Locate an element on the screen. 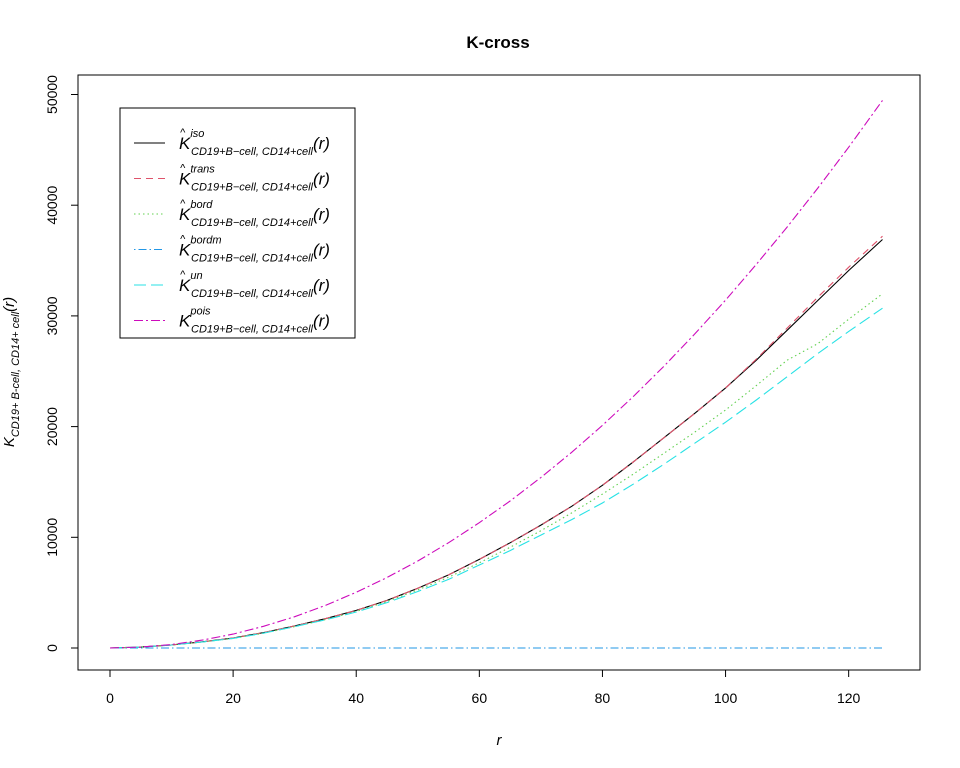 This screenshot has height=768, width=960. x-tick-label: 0 is located at coordinates (110, 698).